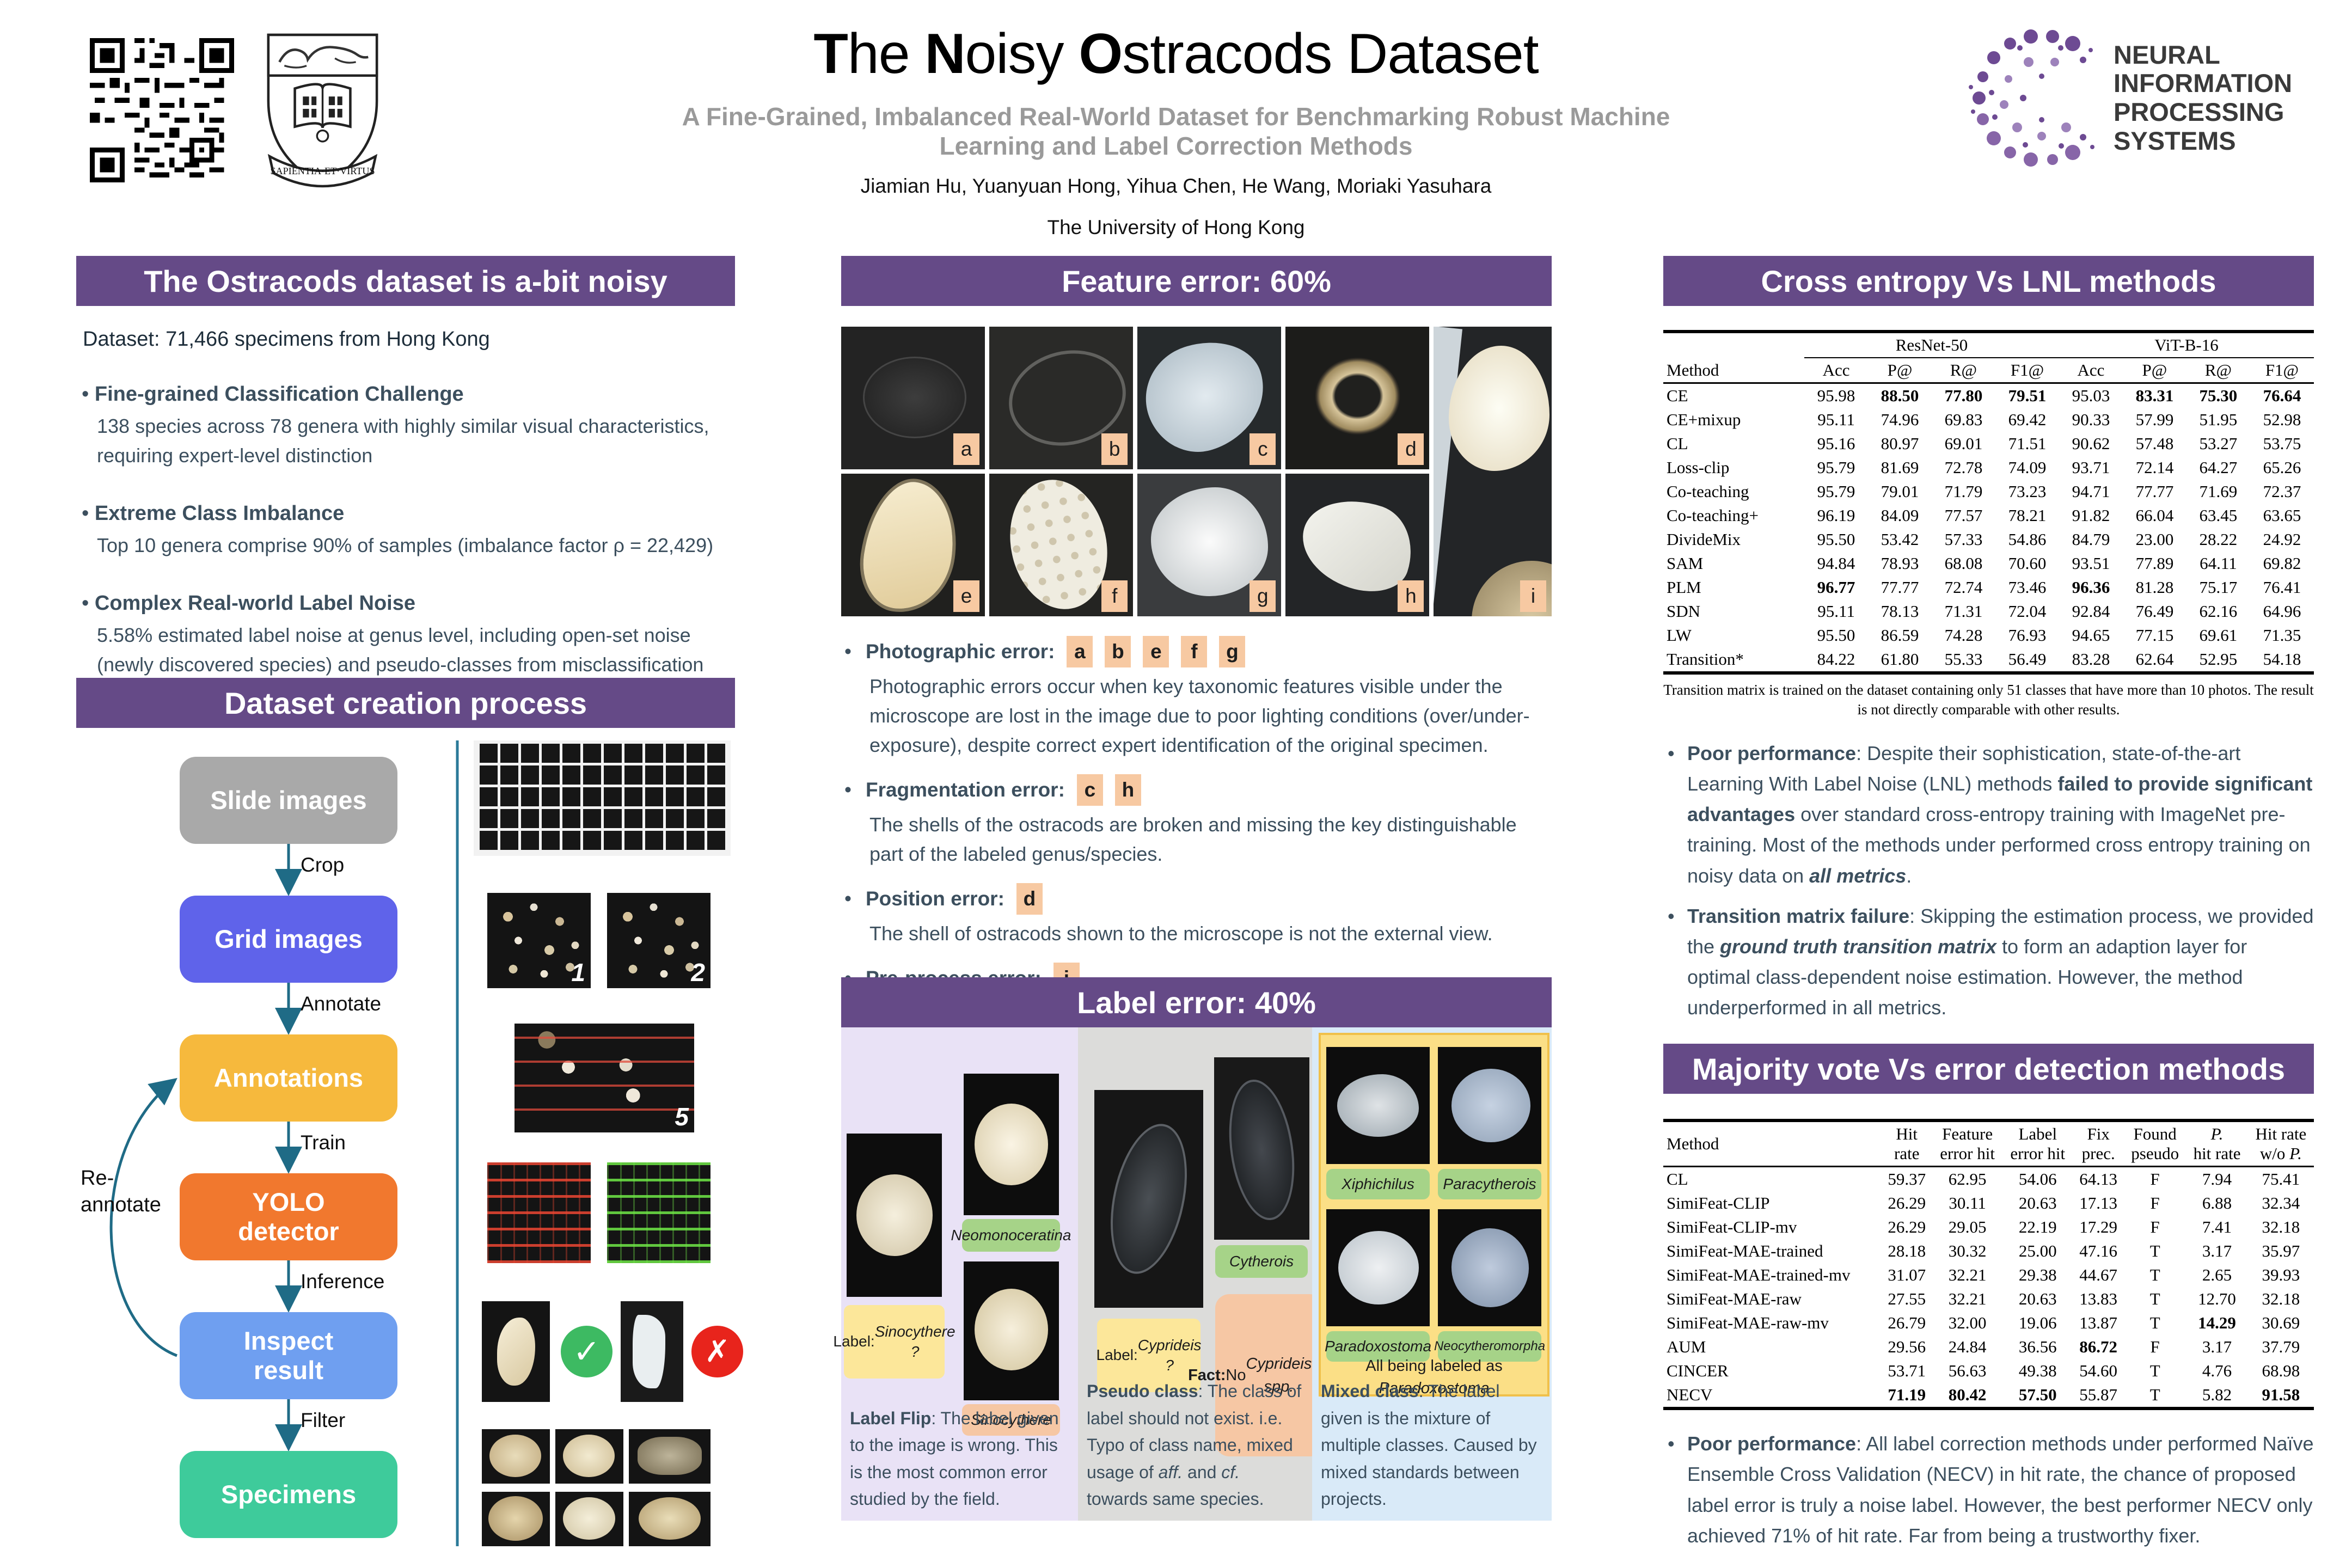 This screenshot has width=2352, height=1568. What do you see at coordinates (1149, 1355) in the screenshot?
I see `label-chip: Label: Cyprideis ?` at bounding box center [1149, 1355].